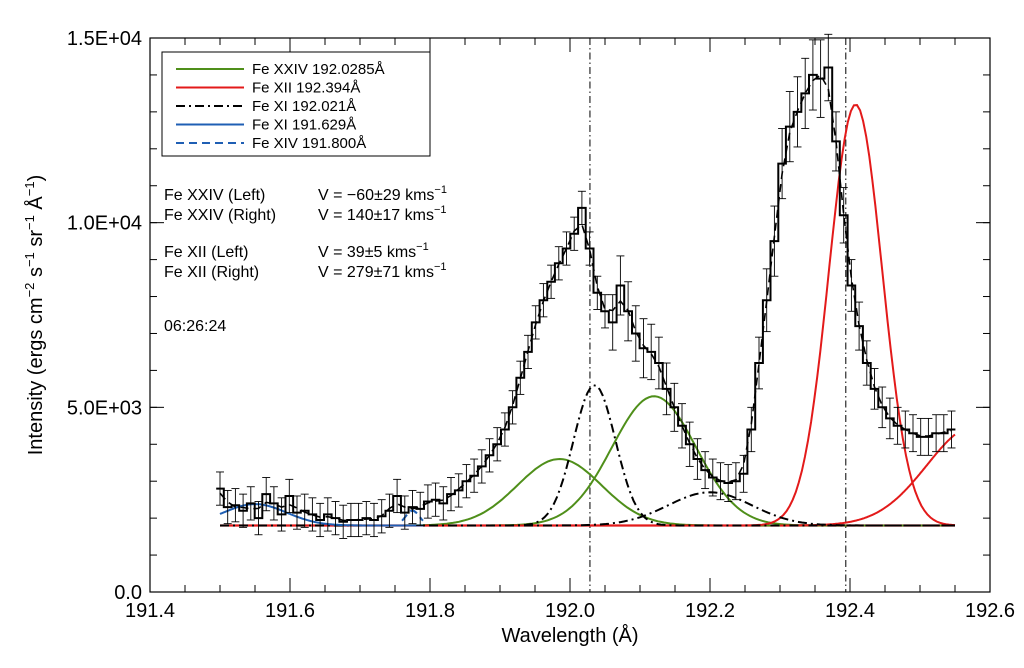 The height and width of the screenshot is (668, 1024). What do you see at coordinates (290, 611) in the screenshot?
I see `x-tick-label: 191.6` at bounding box center [290, 611].